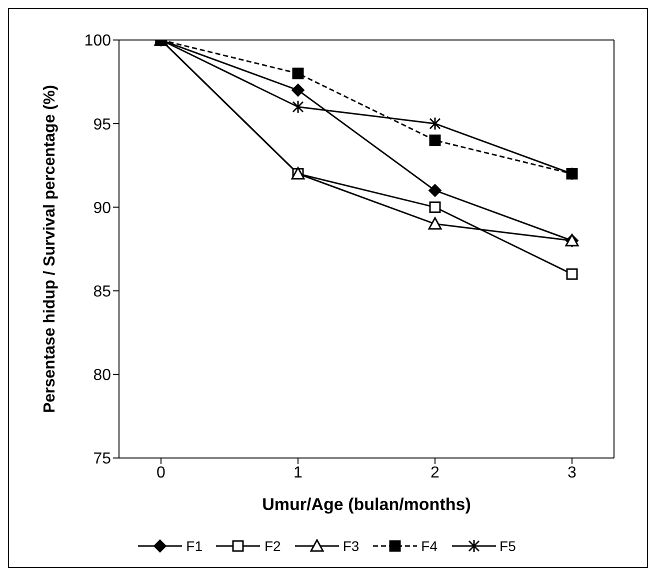  Describe the element at coordinates (102, 208) in the screenshot. I see `y-tick-label: 90` at that location.